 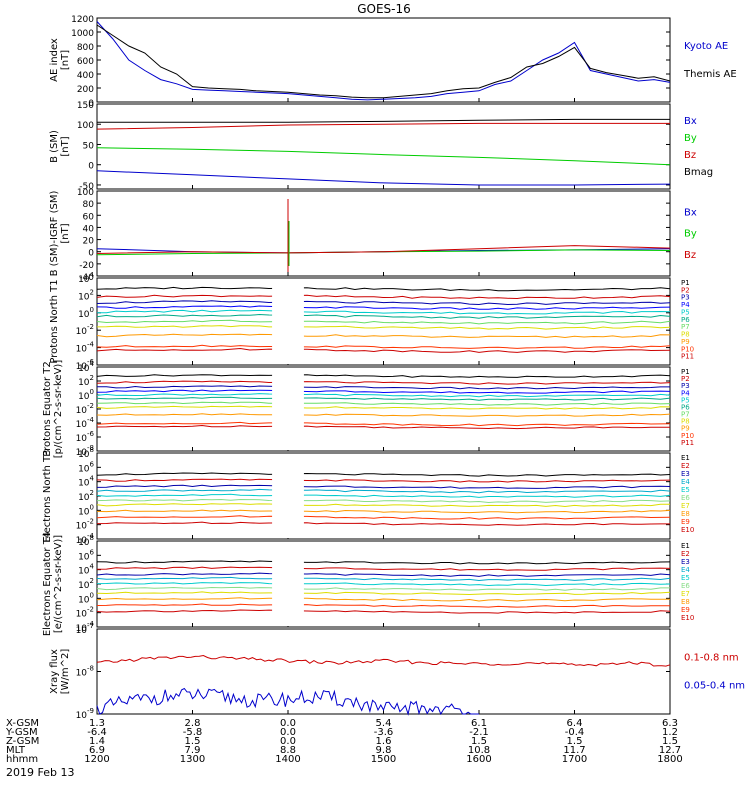 What do you see at coordinates (670, 732) in the screenshot?
I see `xaxis-cell: 1.2` at bounding box center [670, 732].